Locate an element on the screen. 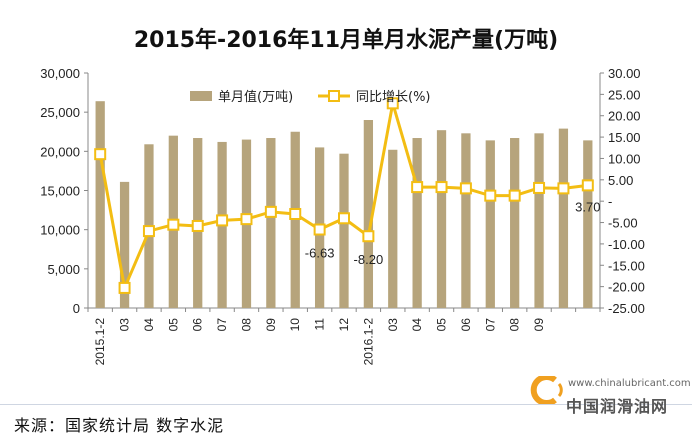  x-tick-label: 2015.1-2 is located at coordinates (100, 342).